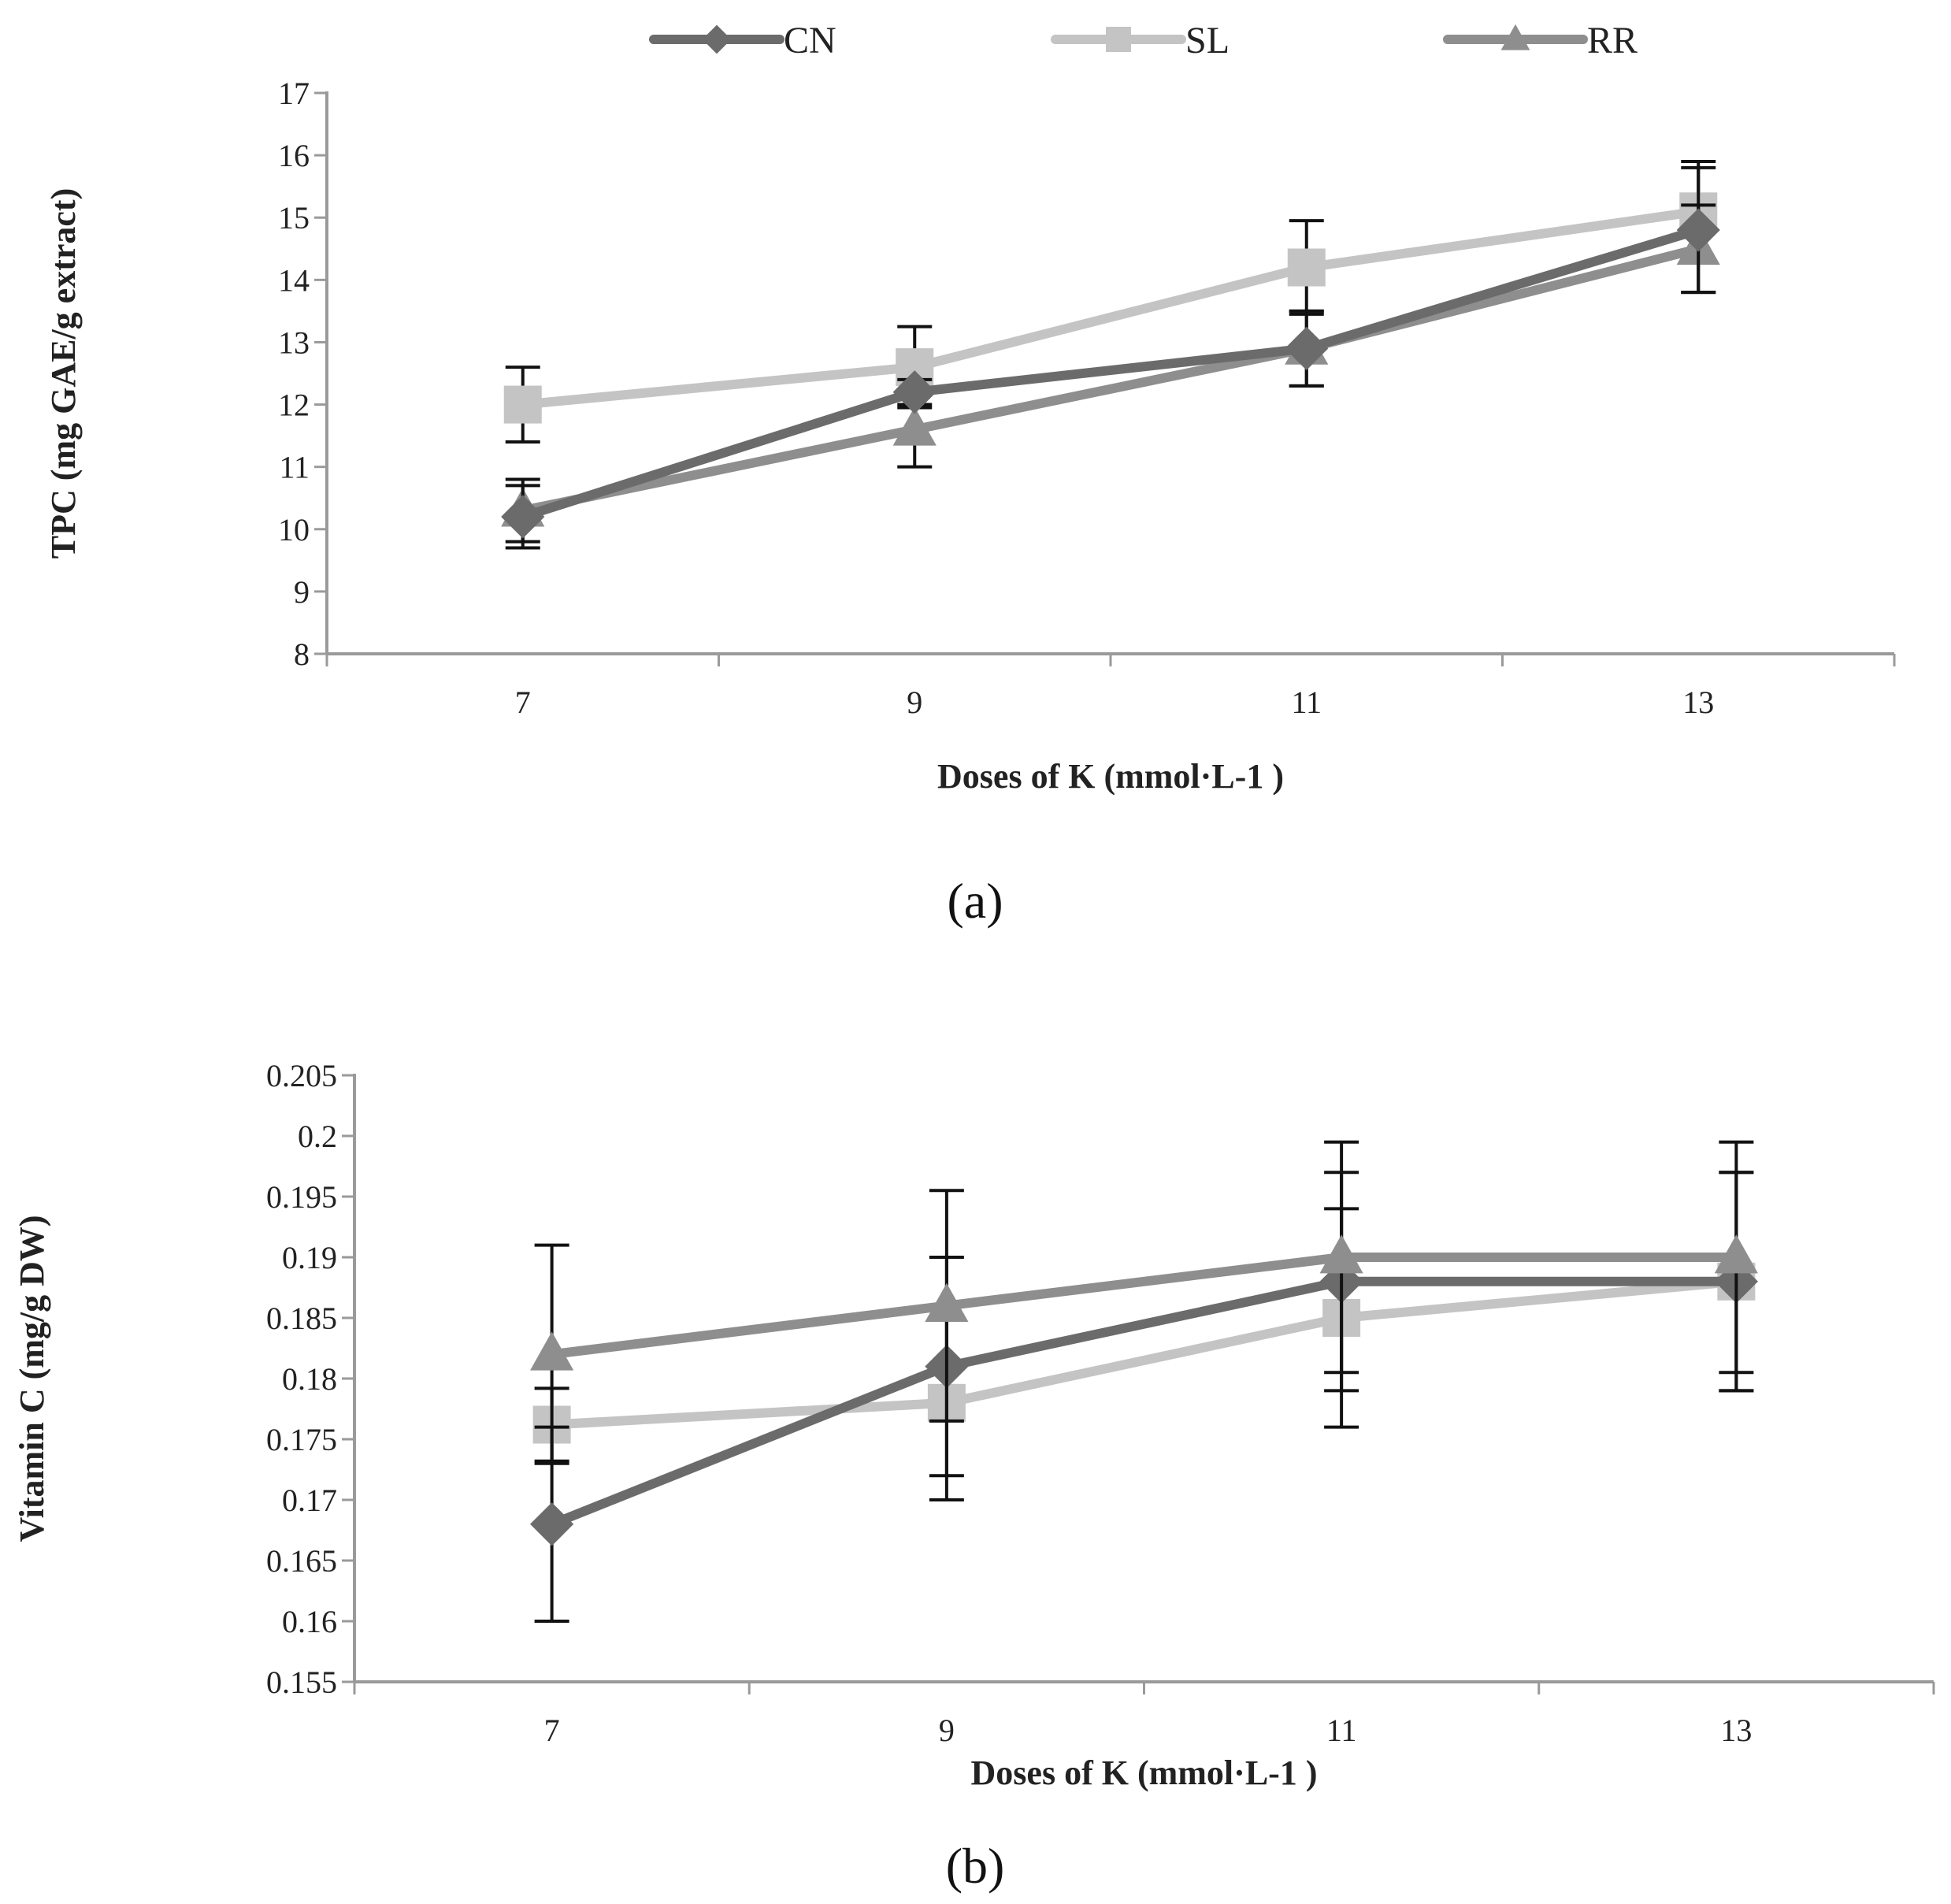 This screenshot has width=1951, height=1904. I want to click on y-tick-label: 0.17, so click(309, 1500).